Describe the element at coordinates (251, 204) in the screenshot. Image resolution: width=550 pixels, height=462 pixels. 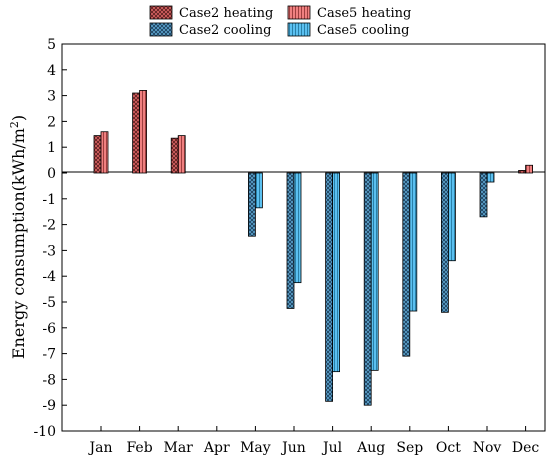
I see `bar-case2-cooling-may` at that location.